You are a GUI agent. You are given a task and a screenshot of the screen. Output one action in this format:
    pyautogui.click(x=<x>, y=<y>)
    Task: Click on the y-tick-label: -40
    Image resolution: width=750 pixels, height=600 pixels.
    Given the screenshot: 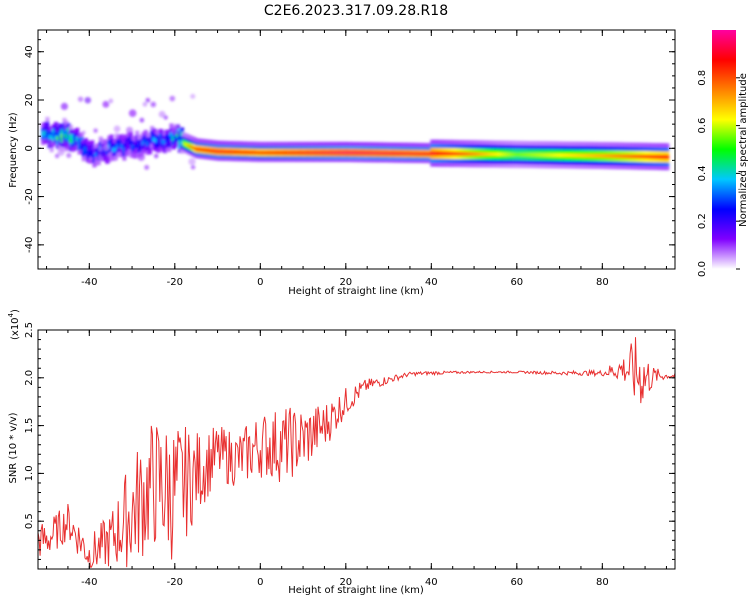 What is the action you would take?
    pyautogui.click(x=29, y=245)
    